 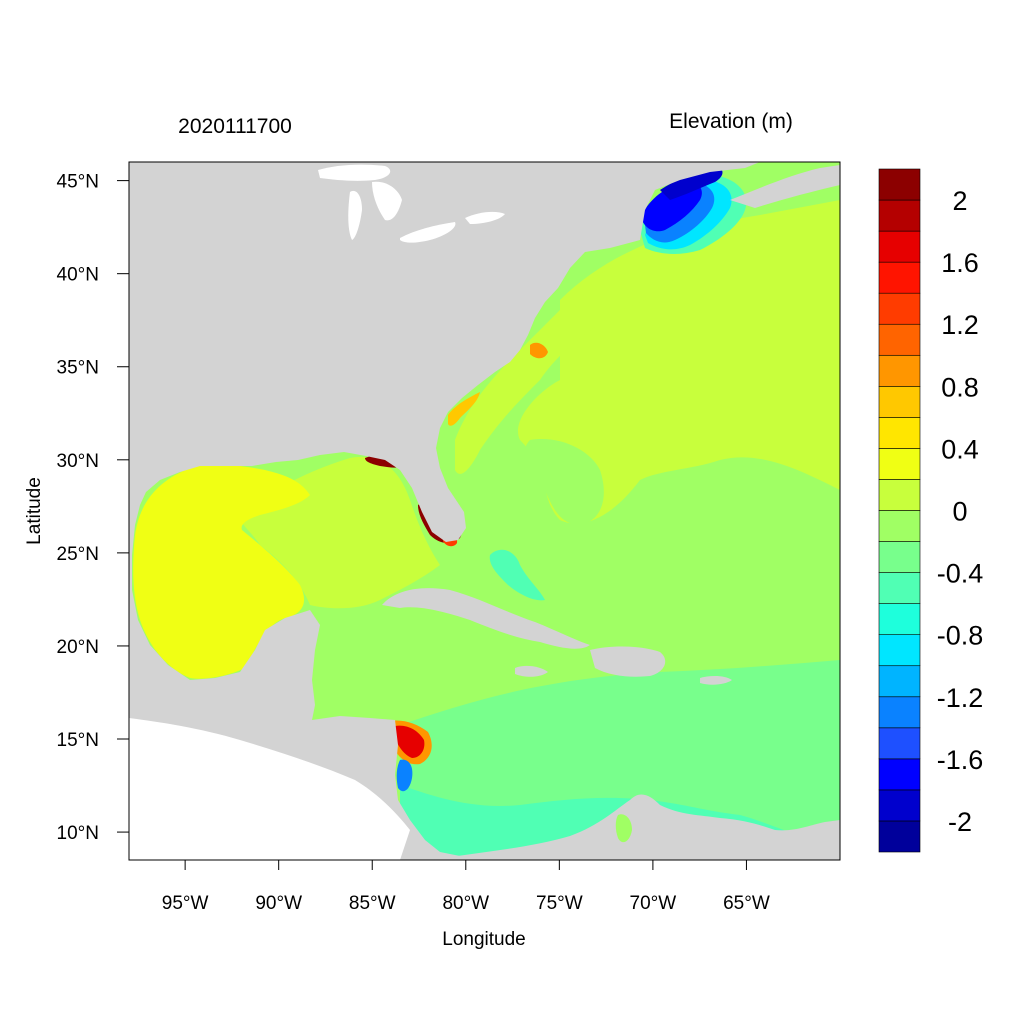 I want to click on north-carolina-surge, so click(x=539, y=350).